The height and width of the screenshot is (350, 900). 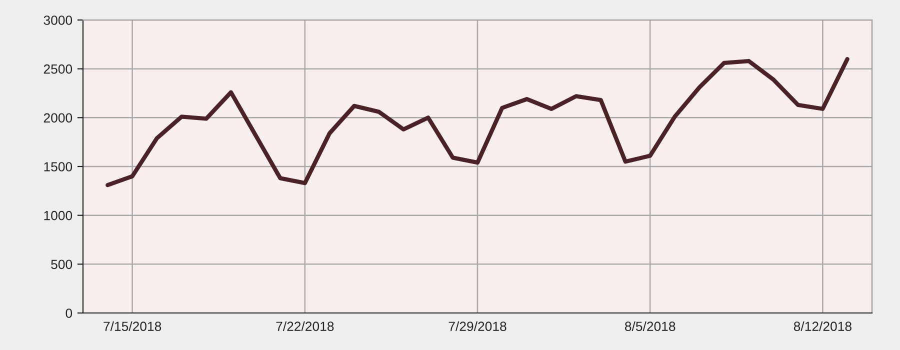 What do you see at coordinates (823, 326) in the screenshot?
I see `x-tick-label: 8/12/2018` at bounding box center [823, 326].